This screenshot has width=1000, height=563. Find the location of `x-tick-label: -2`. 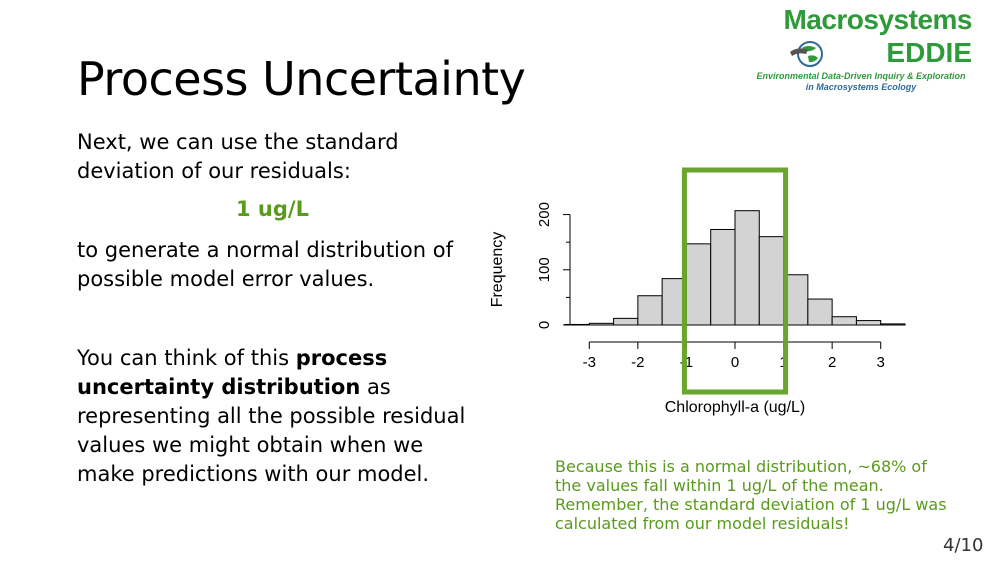

x-tick-label: -2 is located at coordinates (637, 362).